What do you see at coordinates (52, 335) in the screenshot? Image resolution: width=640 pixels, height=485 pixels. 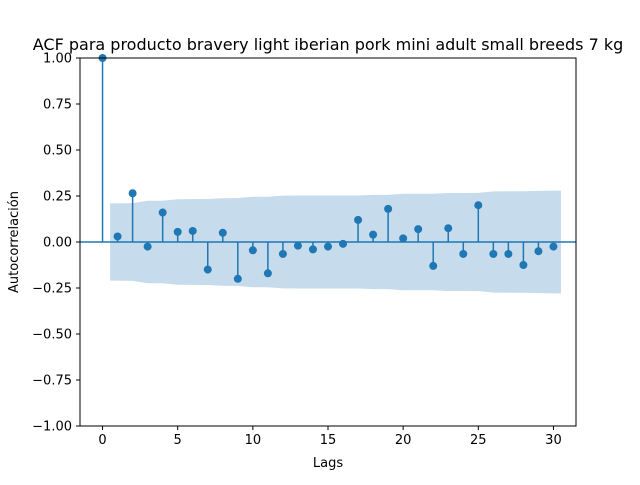 I see `y-tick-label: −0.50` at bounding box center [52, 335].